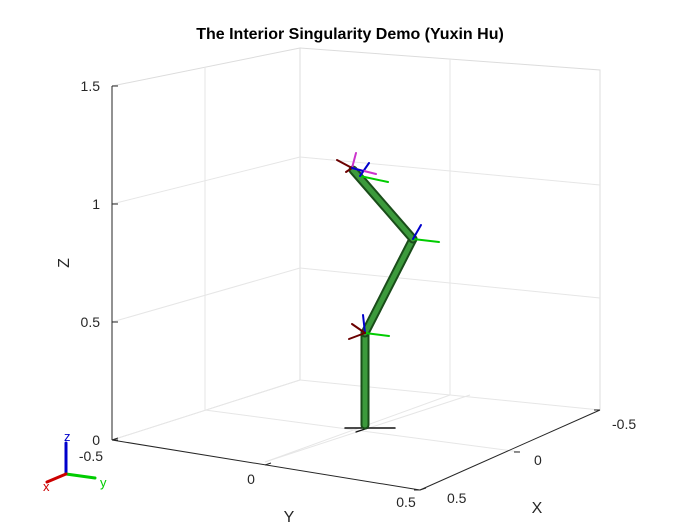 This screenshot has height=525, width=700. What do you see at coordinates (507, 450) in the screenshot?
I see `x-tick-marks` at bounding box center [507, 450].